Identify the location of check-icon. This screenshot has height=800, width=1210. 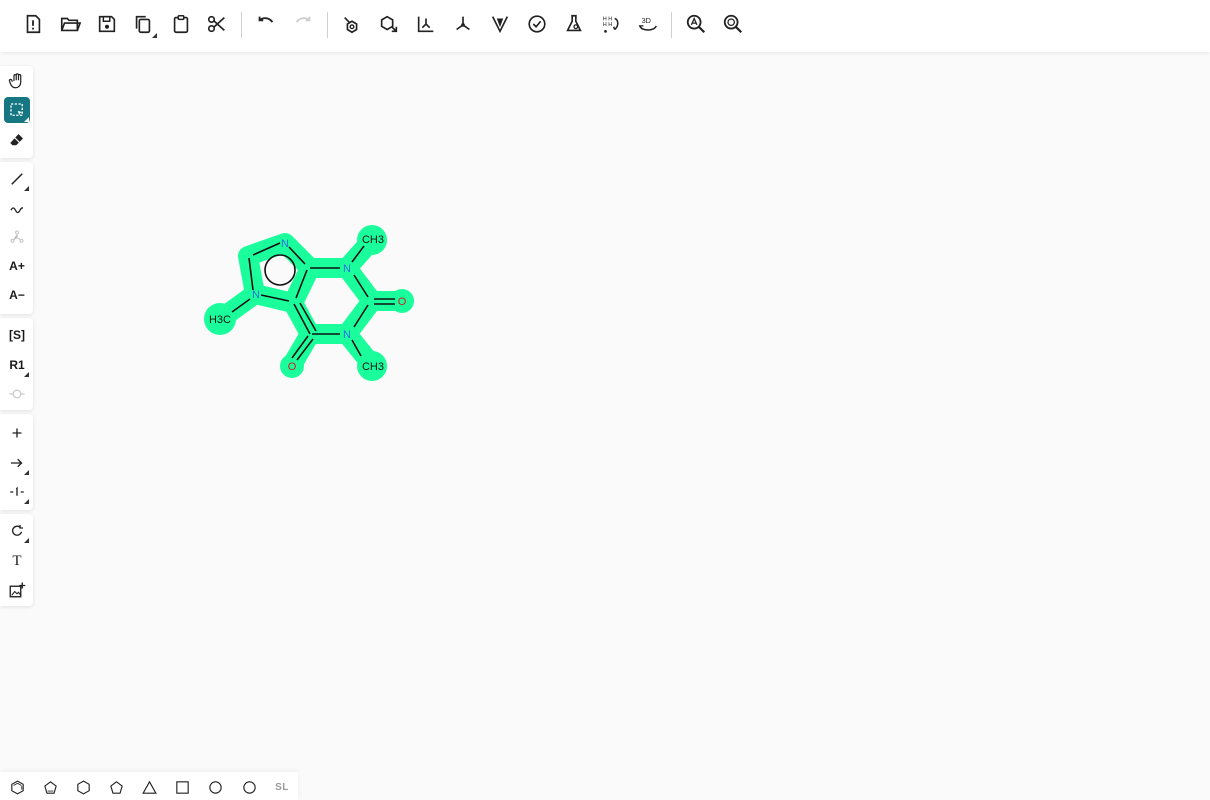
(537, 24).